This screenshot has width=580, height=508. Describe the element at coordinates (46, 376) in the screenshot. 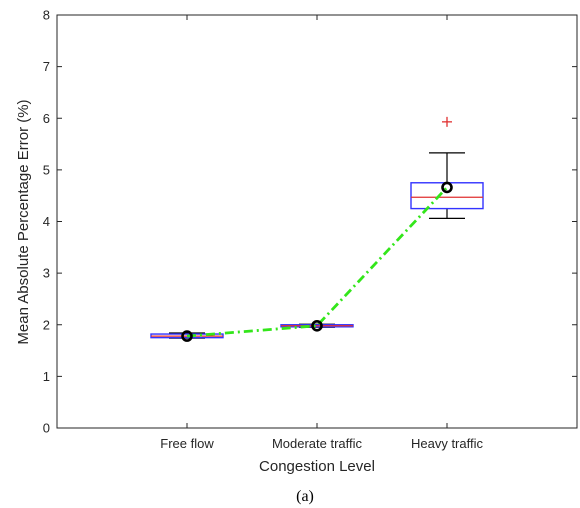

I see `y-tick-label: 1` at that location.